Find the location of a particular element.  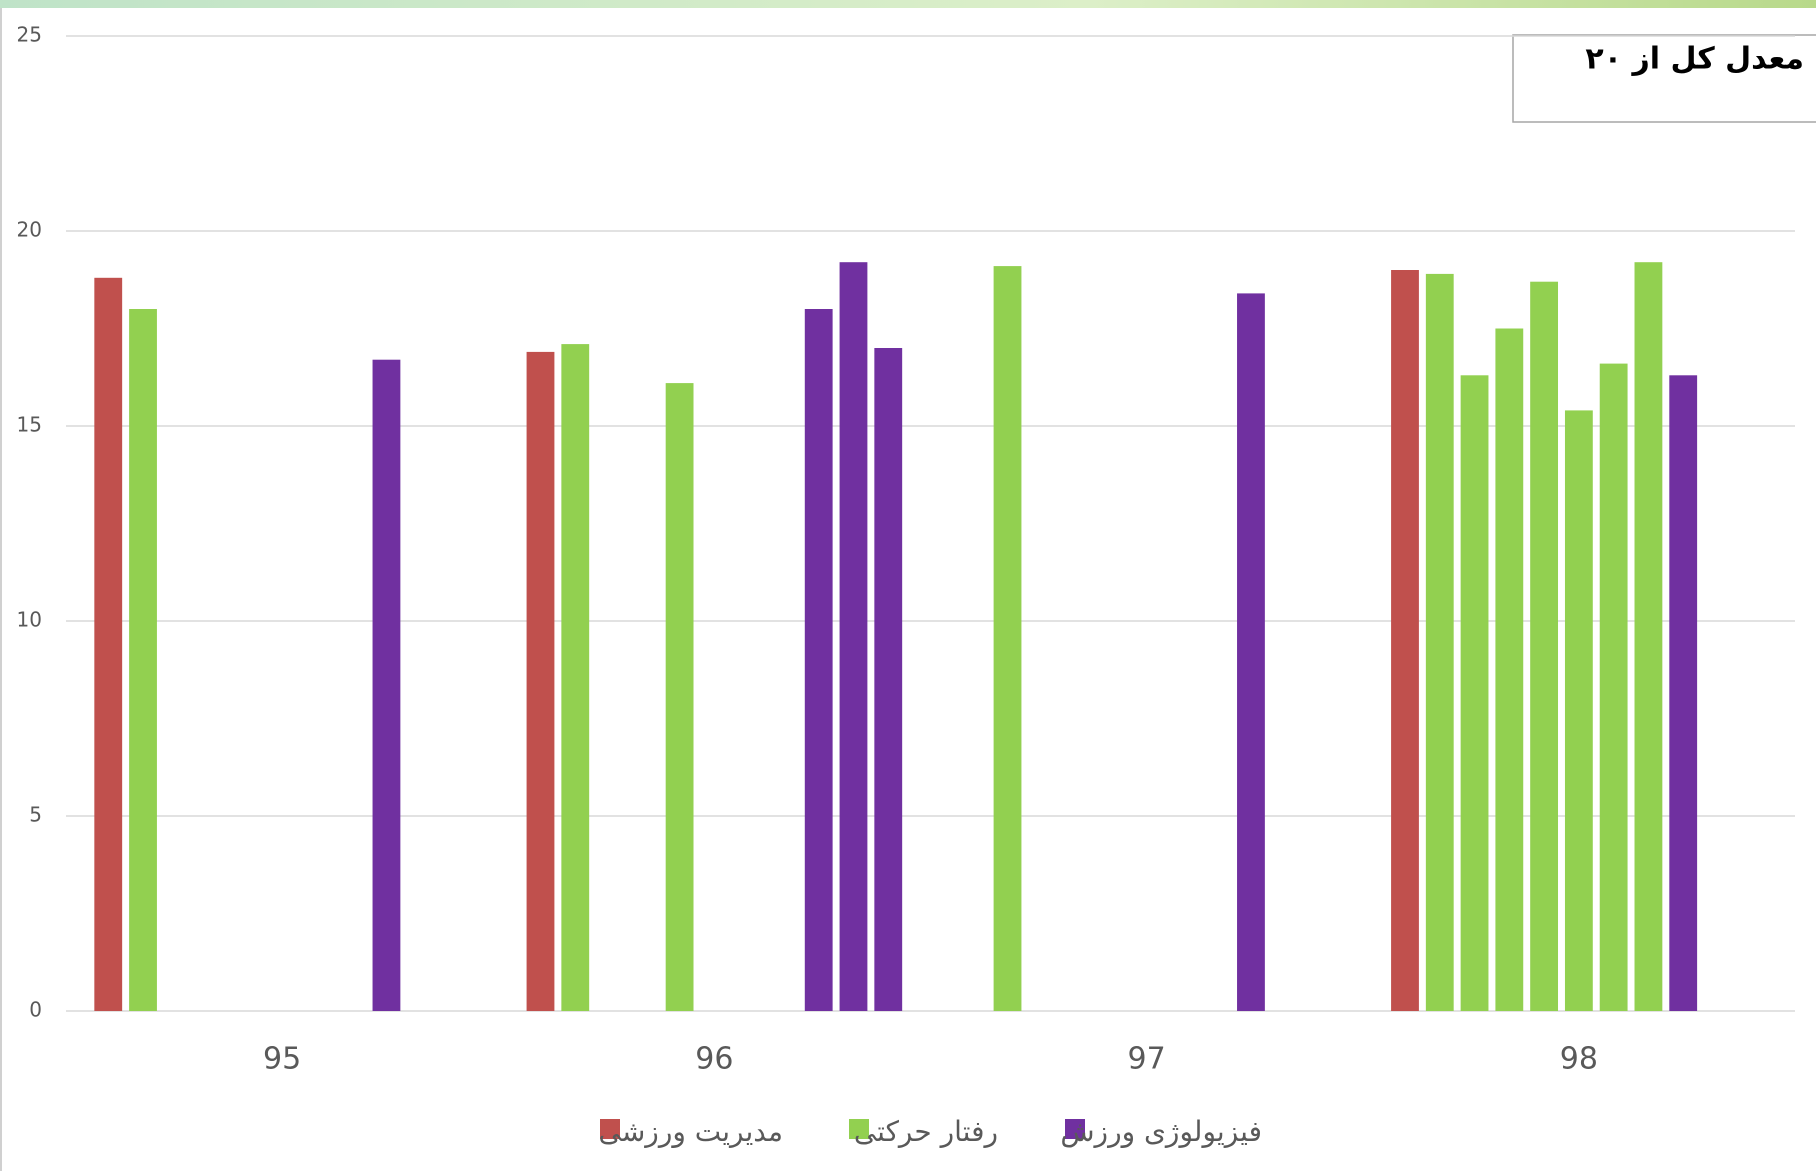

legend-label: رفتار حرکتی is located at coordinates (926, 1131).